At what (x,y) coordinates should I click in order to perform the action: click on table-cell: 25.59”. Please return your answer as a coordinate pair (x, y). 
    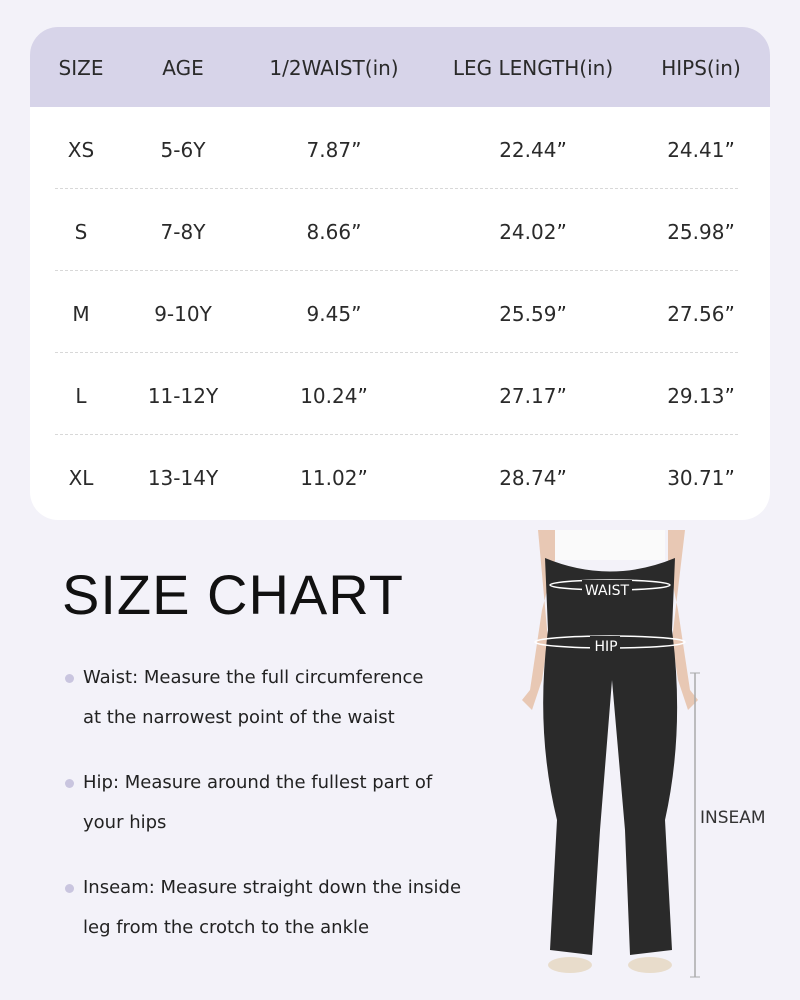
    Looking at the image, I should click on (533, 314).